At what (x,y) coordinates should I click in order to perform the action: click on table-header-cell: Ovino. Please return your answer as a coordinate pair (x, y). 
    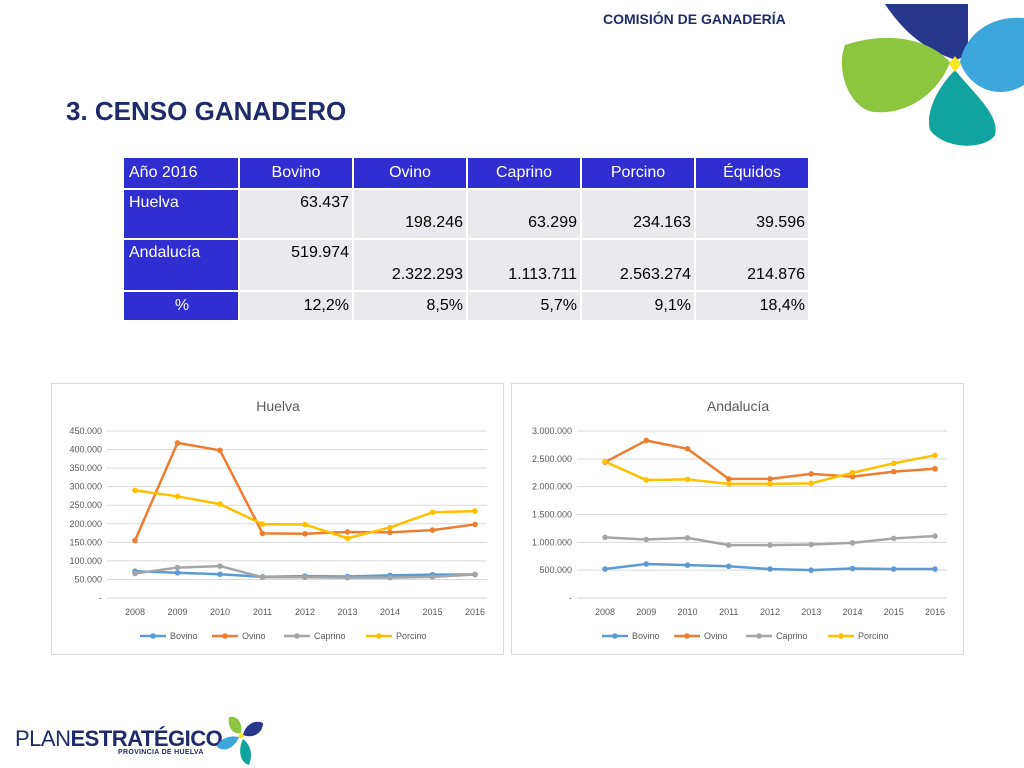
    Looking at the image, I should click on (410, 173).